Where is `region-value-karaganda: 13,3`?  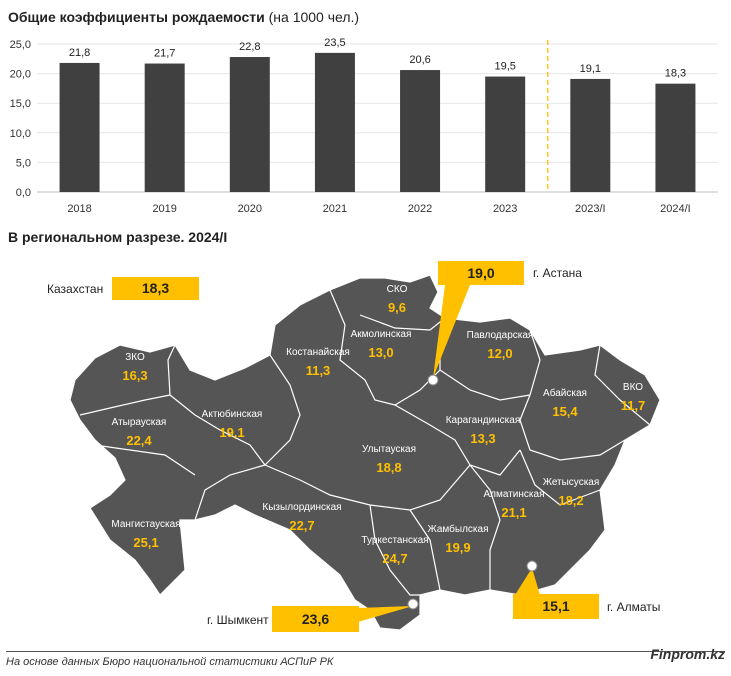
region-value-karaganda: 13,3 is located at coordinates (482, 438).